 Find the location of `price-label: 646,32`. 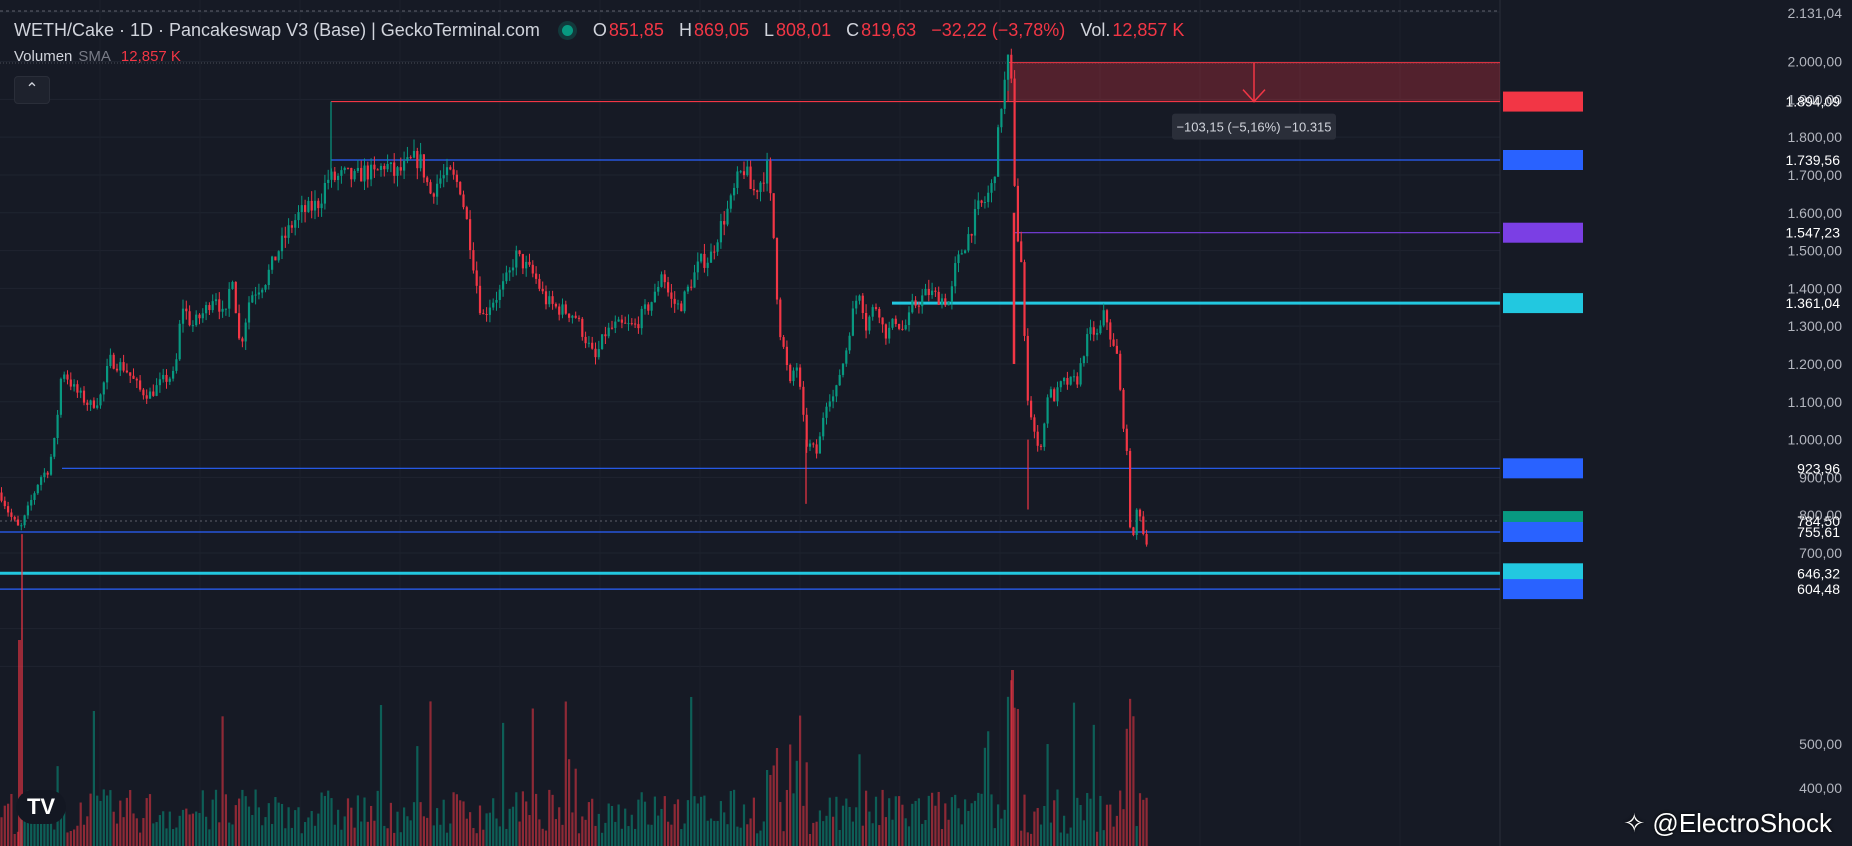

price-label: 646,32 is located at coordinates (1818, 573).